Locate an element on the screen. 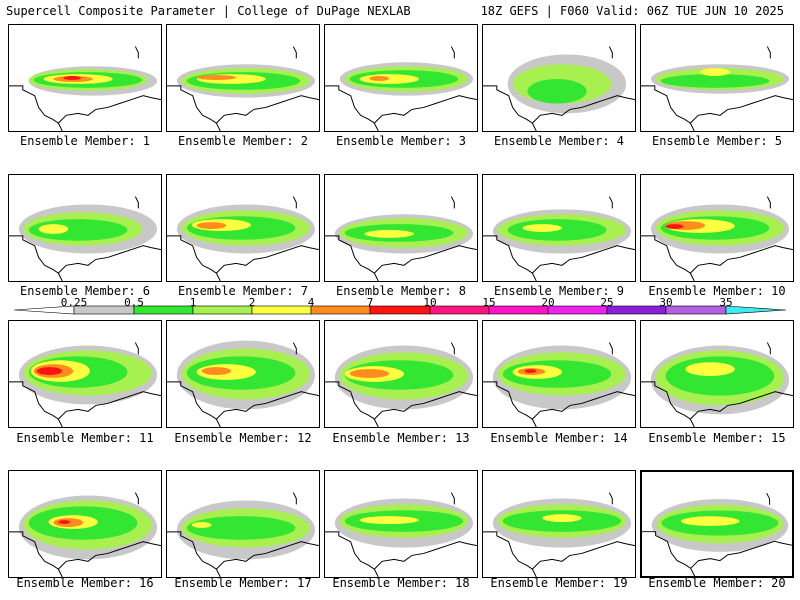  ensemble-member-caption: Ensemble Member: 3 is located at coordinates (401, 141).